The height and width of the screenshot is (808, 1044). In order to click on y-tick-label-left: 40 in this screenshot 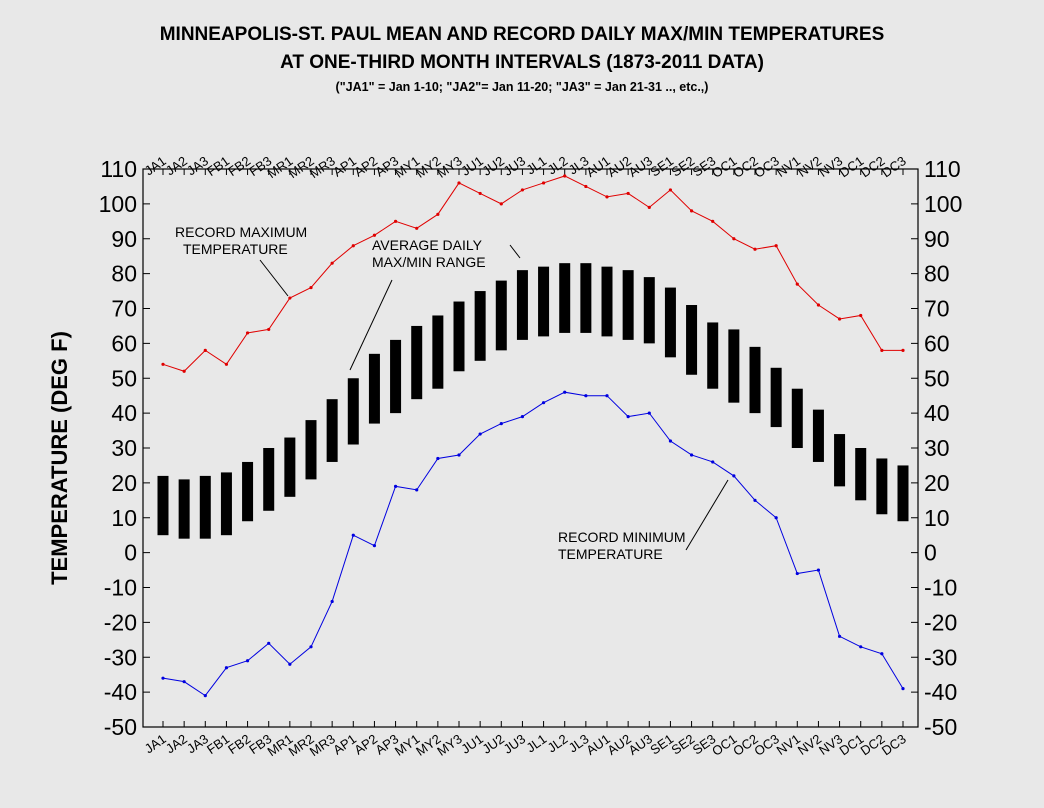, I will do `click(124, 413)`.